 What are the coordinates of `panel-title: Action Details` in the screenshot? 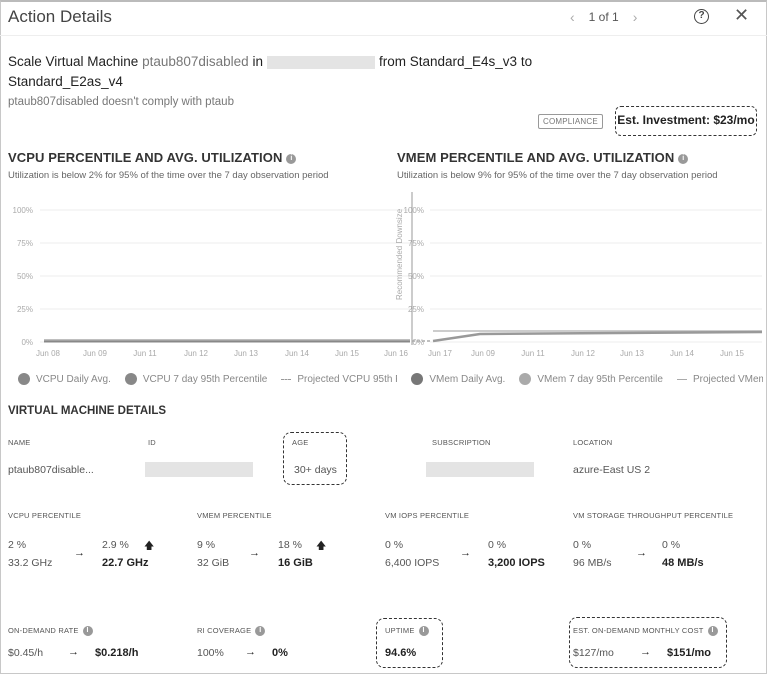 It's located at (60, 16).